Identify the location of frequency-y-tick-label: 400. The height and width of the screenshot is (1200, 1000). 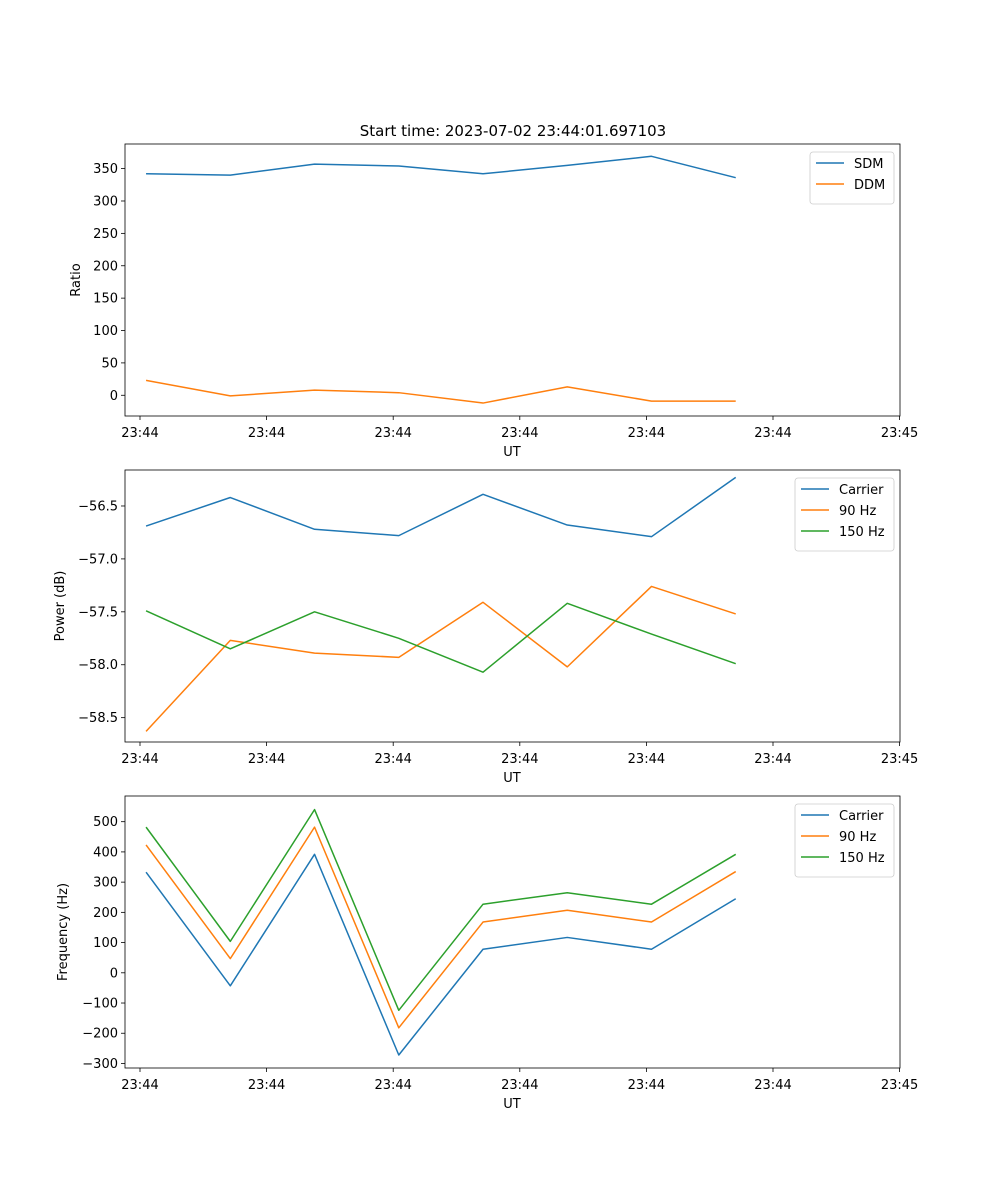
(105, 852).